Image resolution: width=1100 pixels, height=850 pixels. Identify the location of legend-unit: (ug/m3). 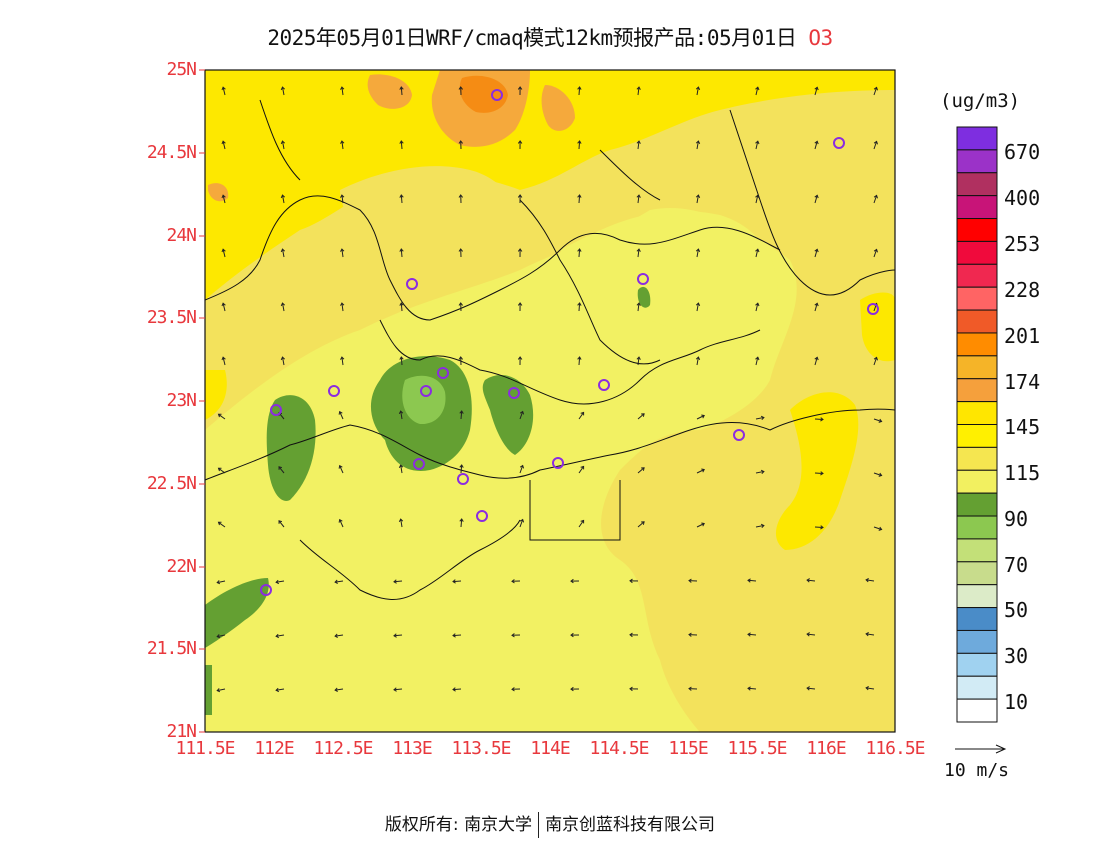
(980, 101).